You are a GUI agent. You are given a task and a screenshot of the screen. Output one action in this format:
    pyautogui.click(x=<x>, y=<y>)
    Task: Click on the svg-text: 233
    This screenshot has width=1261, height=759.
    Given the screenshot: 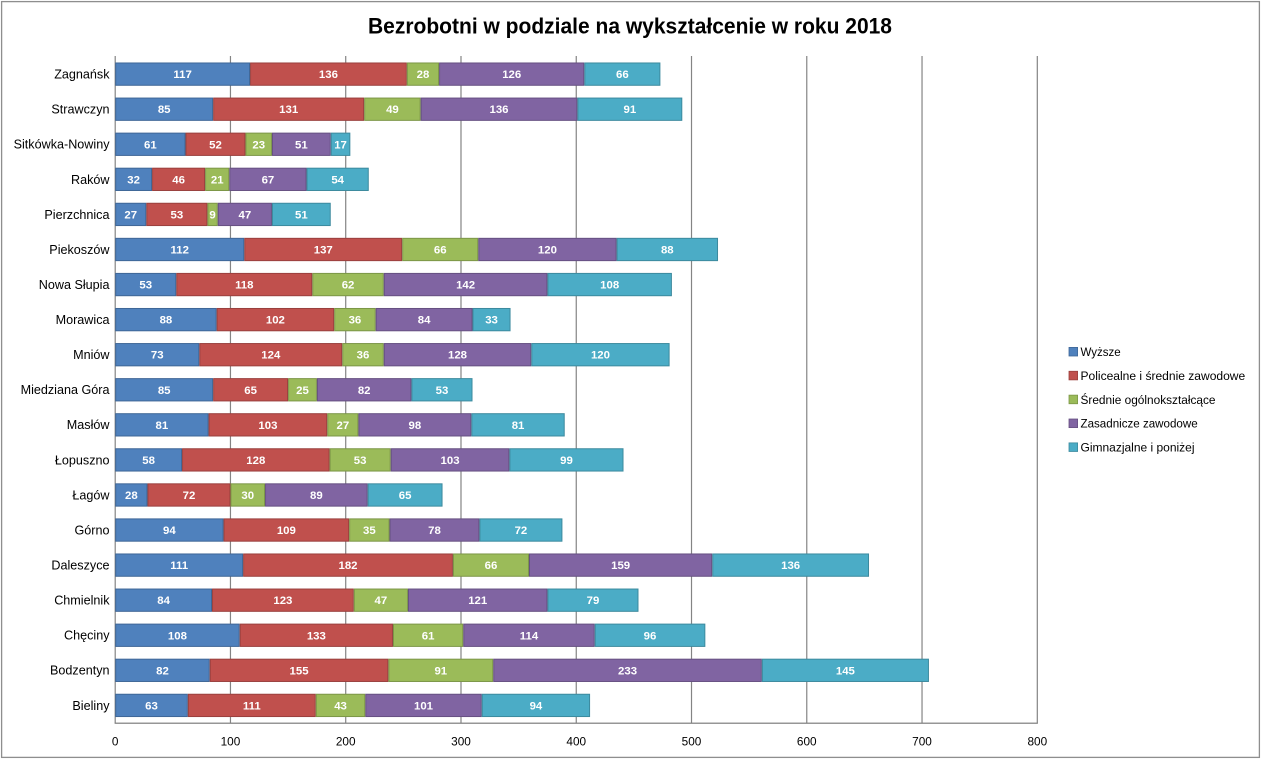 What is the action you would take?
    pyautogui.click(x=627, y=671)
    